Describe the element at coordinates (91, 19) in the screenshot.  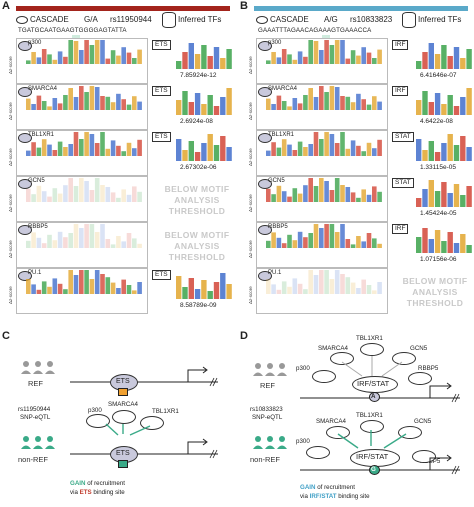
I see `panel-a-allele: G/A` at that location.